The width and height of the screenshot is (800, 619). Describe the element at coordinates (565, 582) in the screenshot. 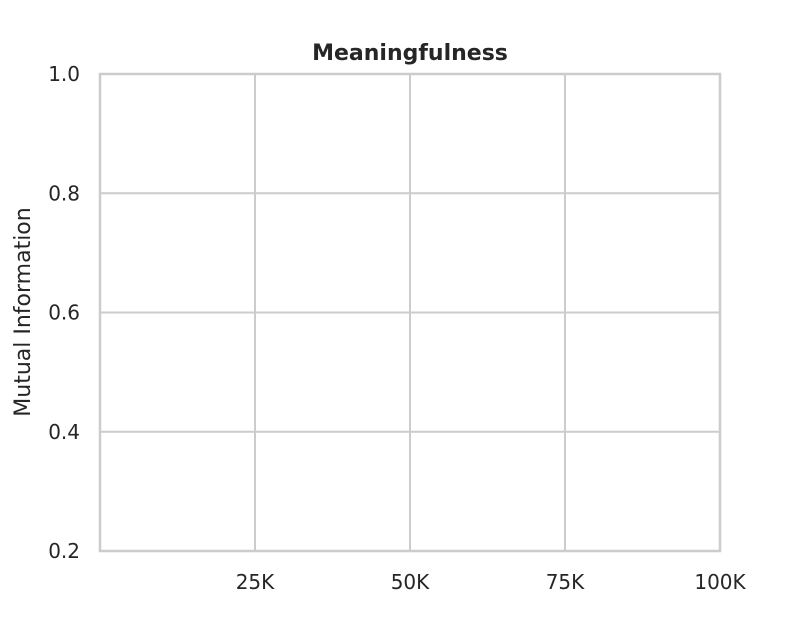

I see `x-tick-label: 75K` at that location.